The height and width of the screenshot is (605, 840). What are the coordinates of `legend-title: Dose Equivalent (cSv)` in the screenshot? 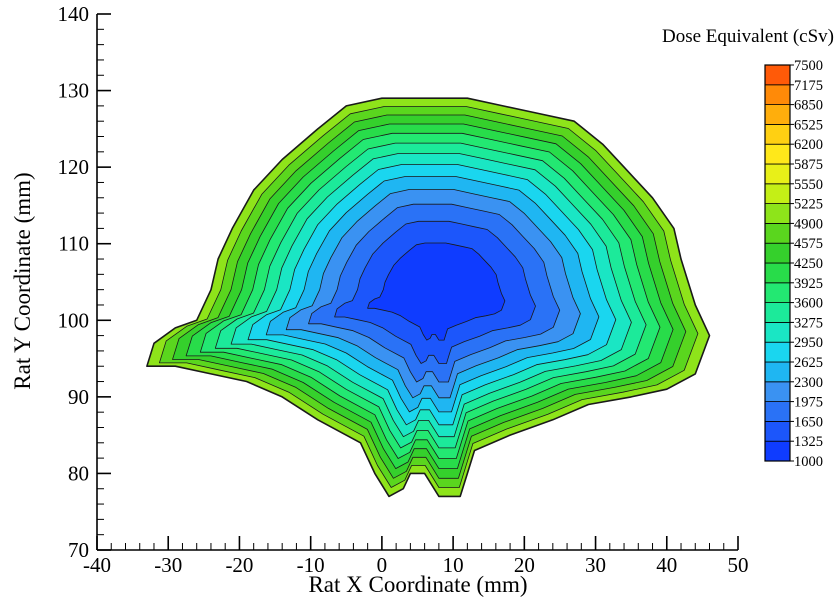 It's located at (748, 36).